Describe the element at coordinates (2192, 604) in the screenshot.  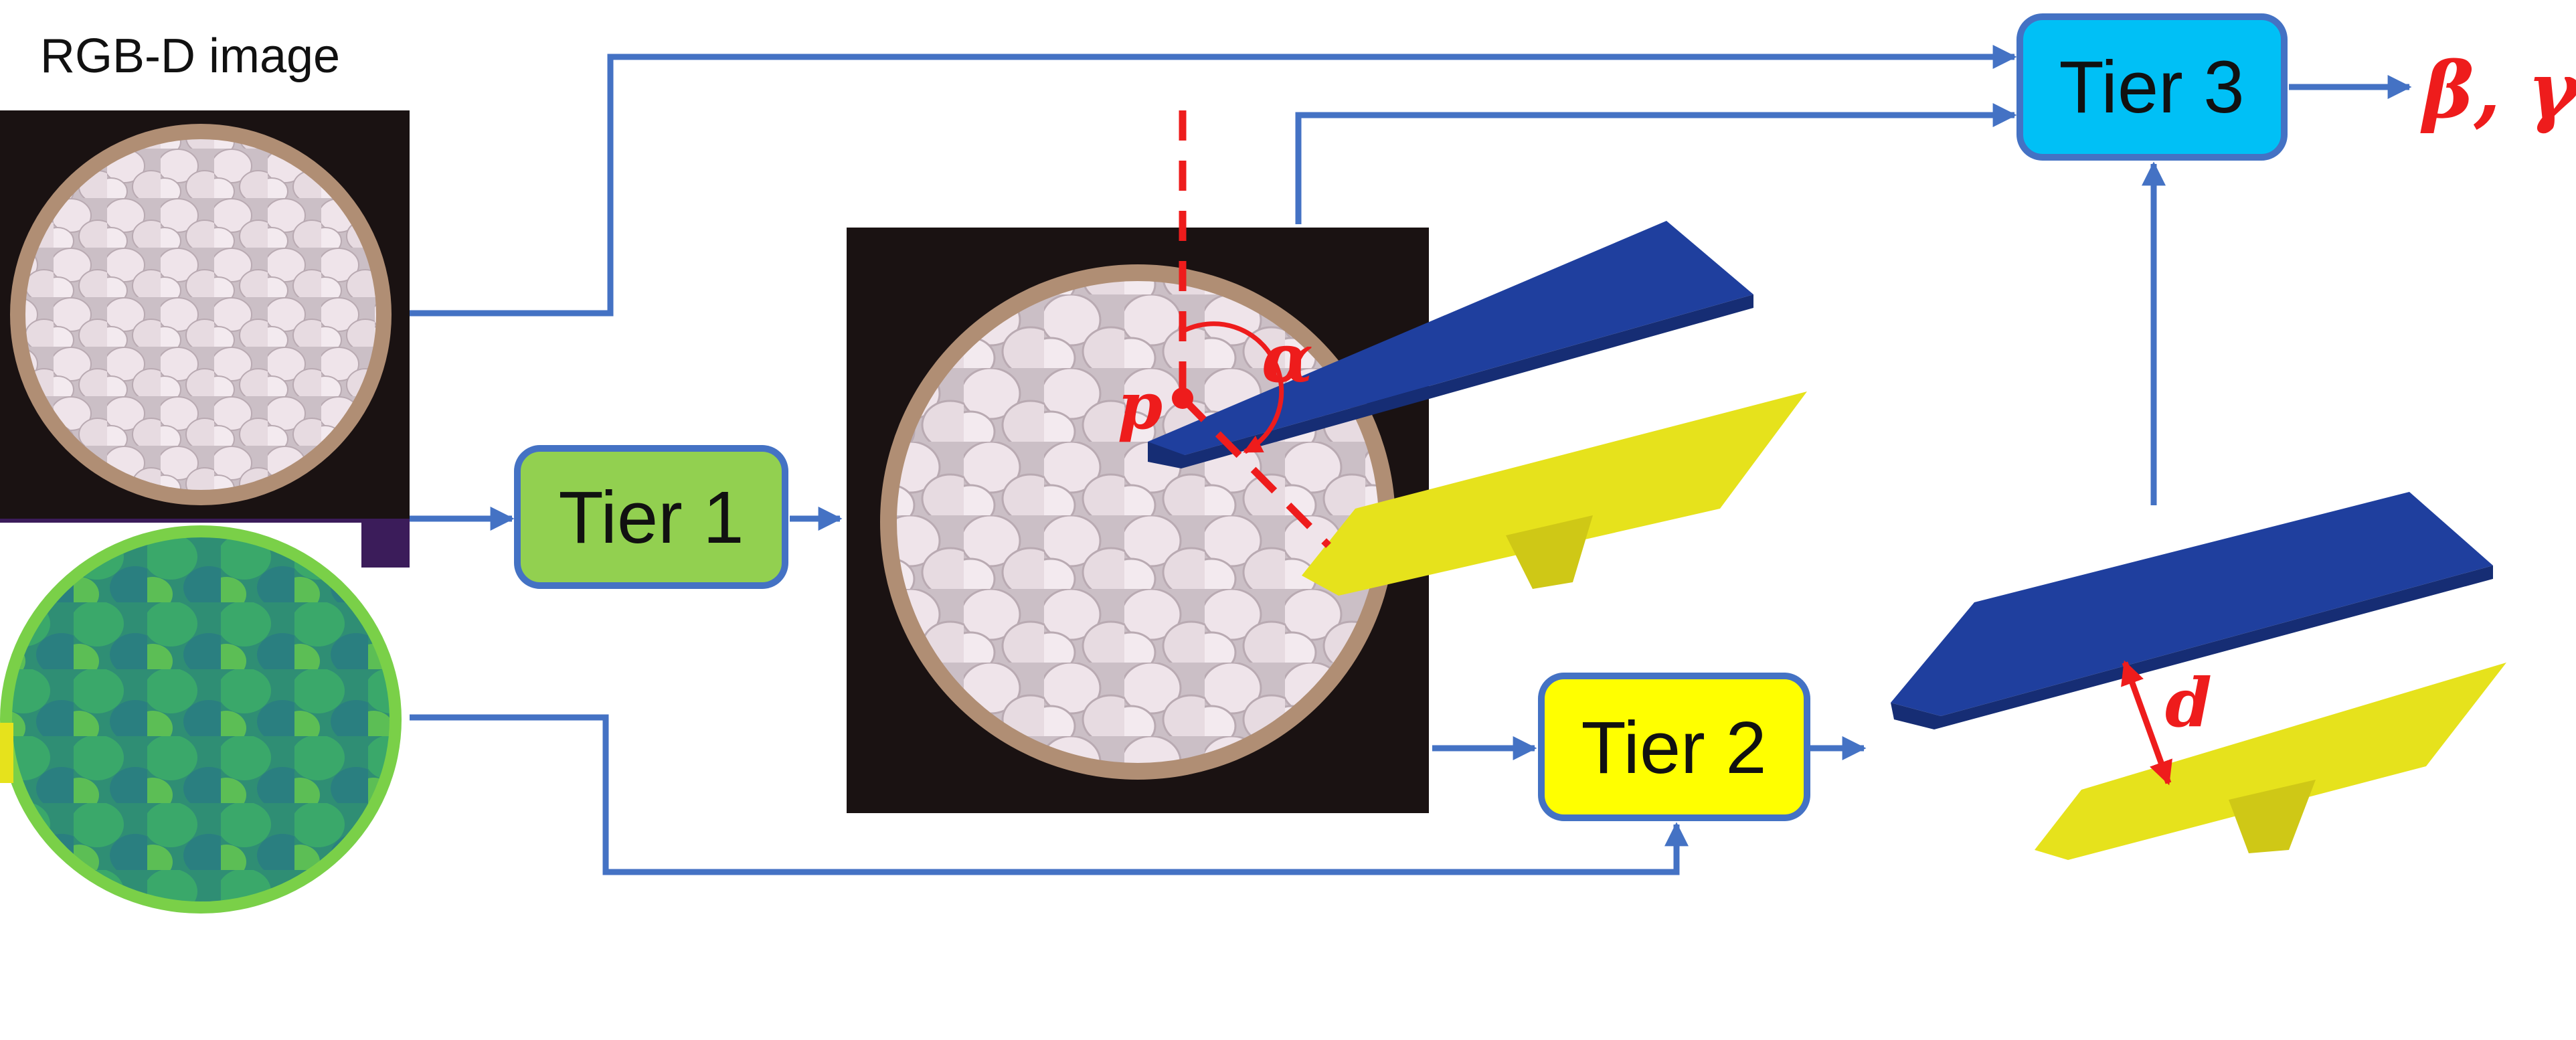
I see `blue-finger-right` at that location.